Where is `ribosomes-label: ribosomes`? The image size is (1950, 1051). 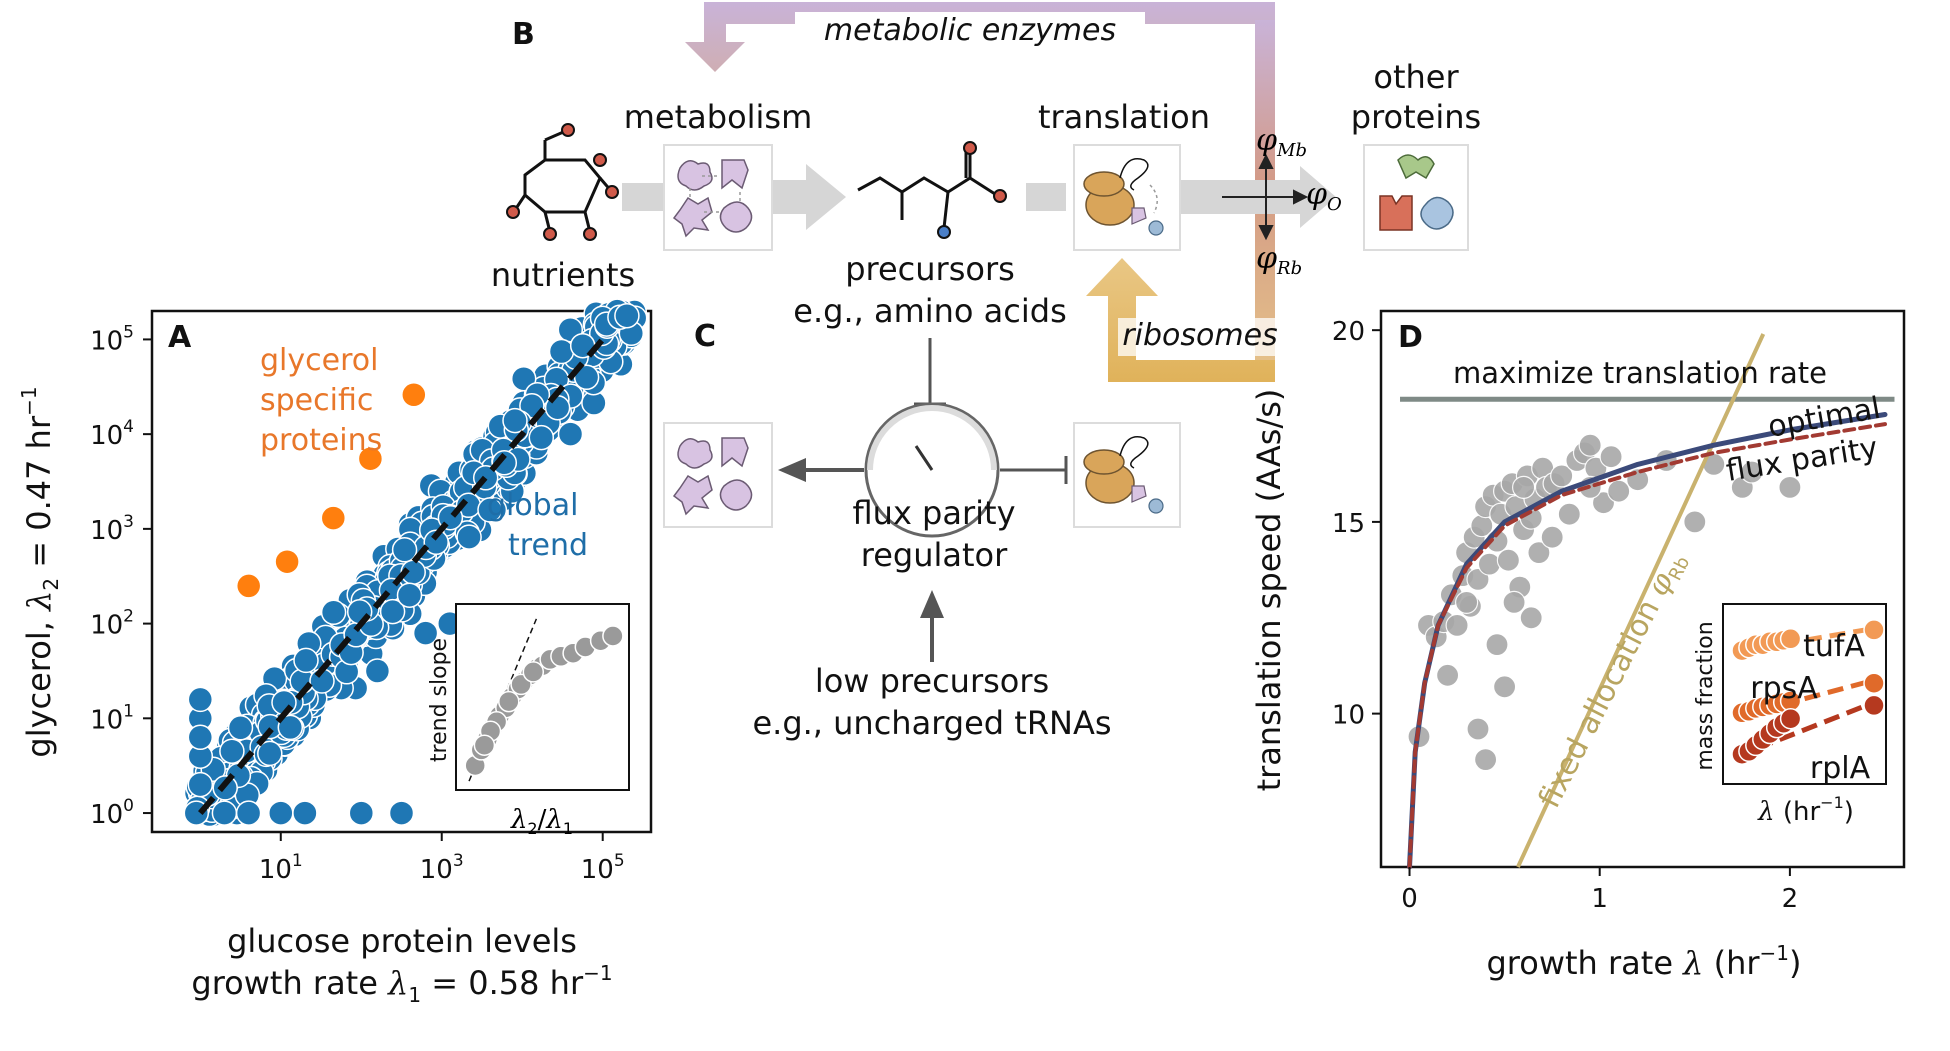 ribosomes-label: ribosomes is located at coordinates (1199, 335).